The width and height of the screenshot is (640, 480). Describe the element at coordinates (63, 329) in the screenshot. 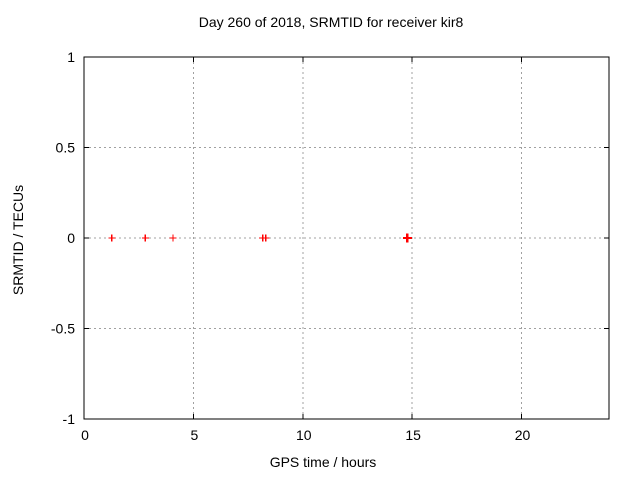

I see `y-tick-label: -0.5` at that location.